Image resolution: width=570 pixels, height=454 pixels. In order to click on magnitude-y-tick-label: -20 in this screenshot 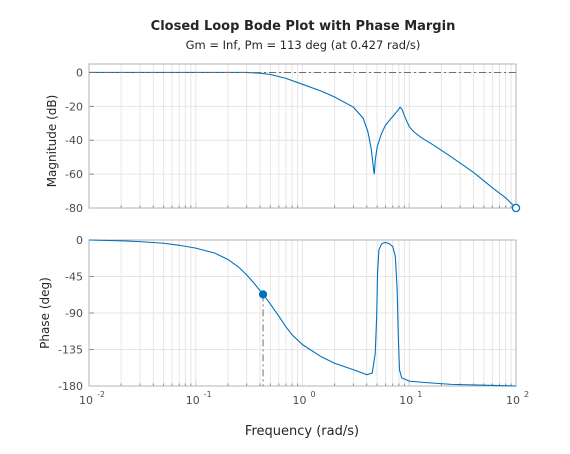, I will do `click(74, 106)`.